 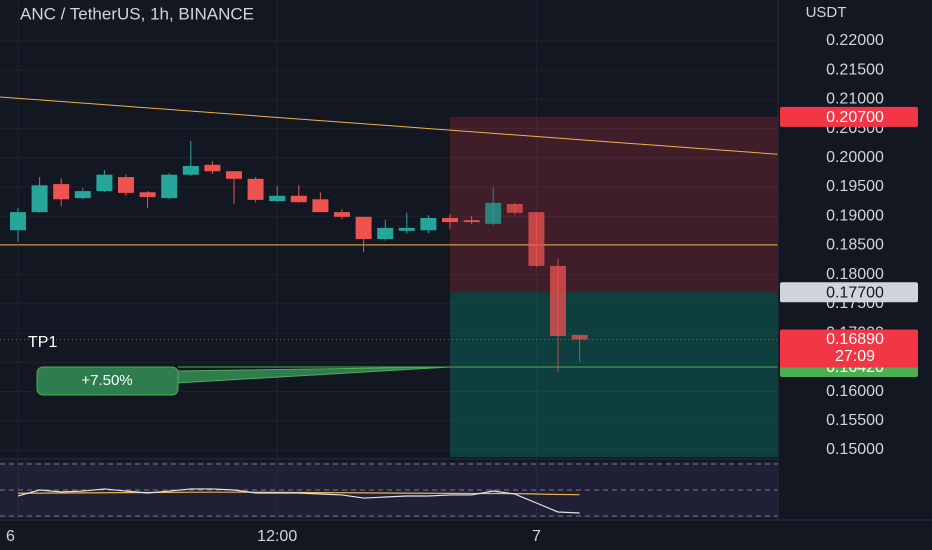 What do you see at coordinates (10, 536) in the screenshot?
I see `x-tick-label: 6` at bounding box center [10, 536].